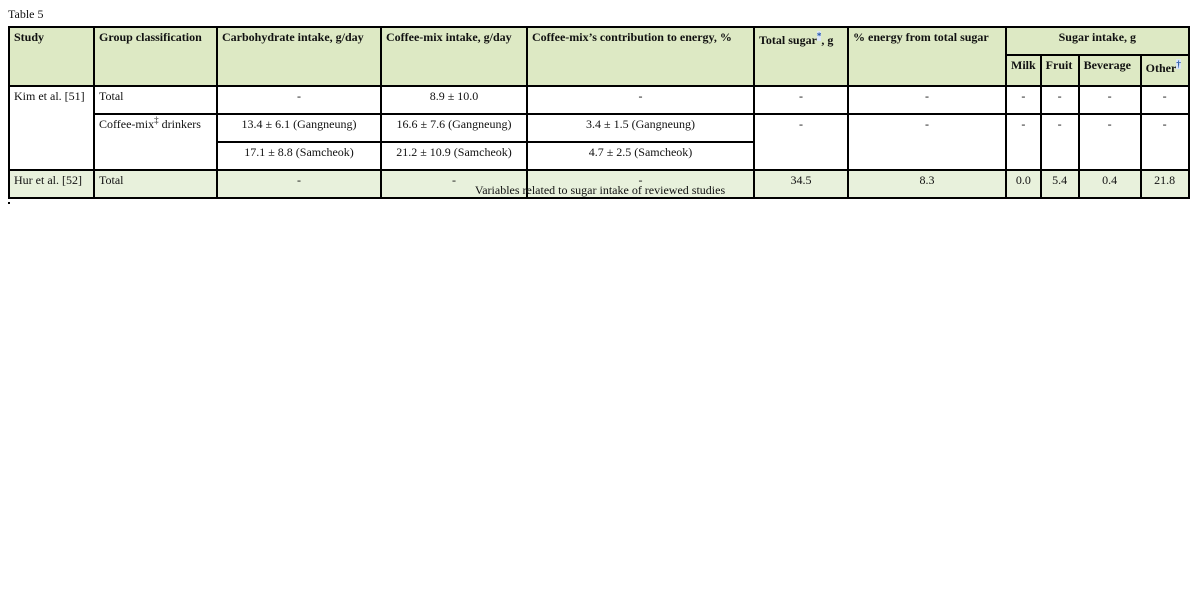 The width and height of the screenshot is (1200, 600). What do you see at coordinates (51, 56) in the screenshot?
I see `header-study: Study` at bounding box center [51, 56].